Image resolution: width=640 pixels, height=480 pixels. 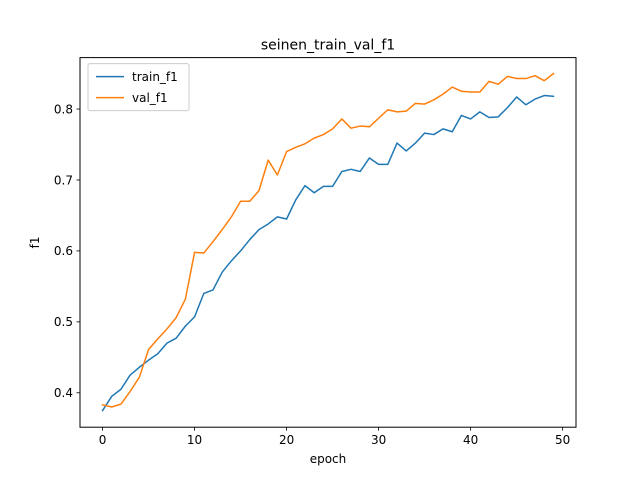 What do you see at coordinates (63, 109) in the screenshot?
I see `y-tick-label: 0.8` at bounding box center [63, 109].